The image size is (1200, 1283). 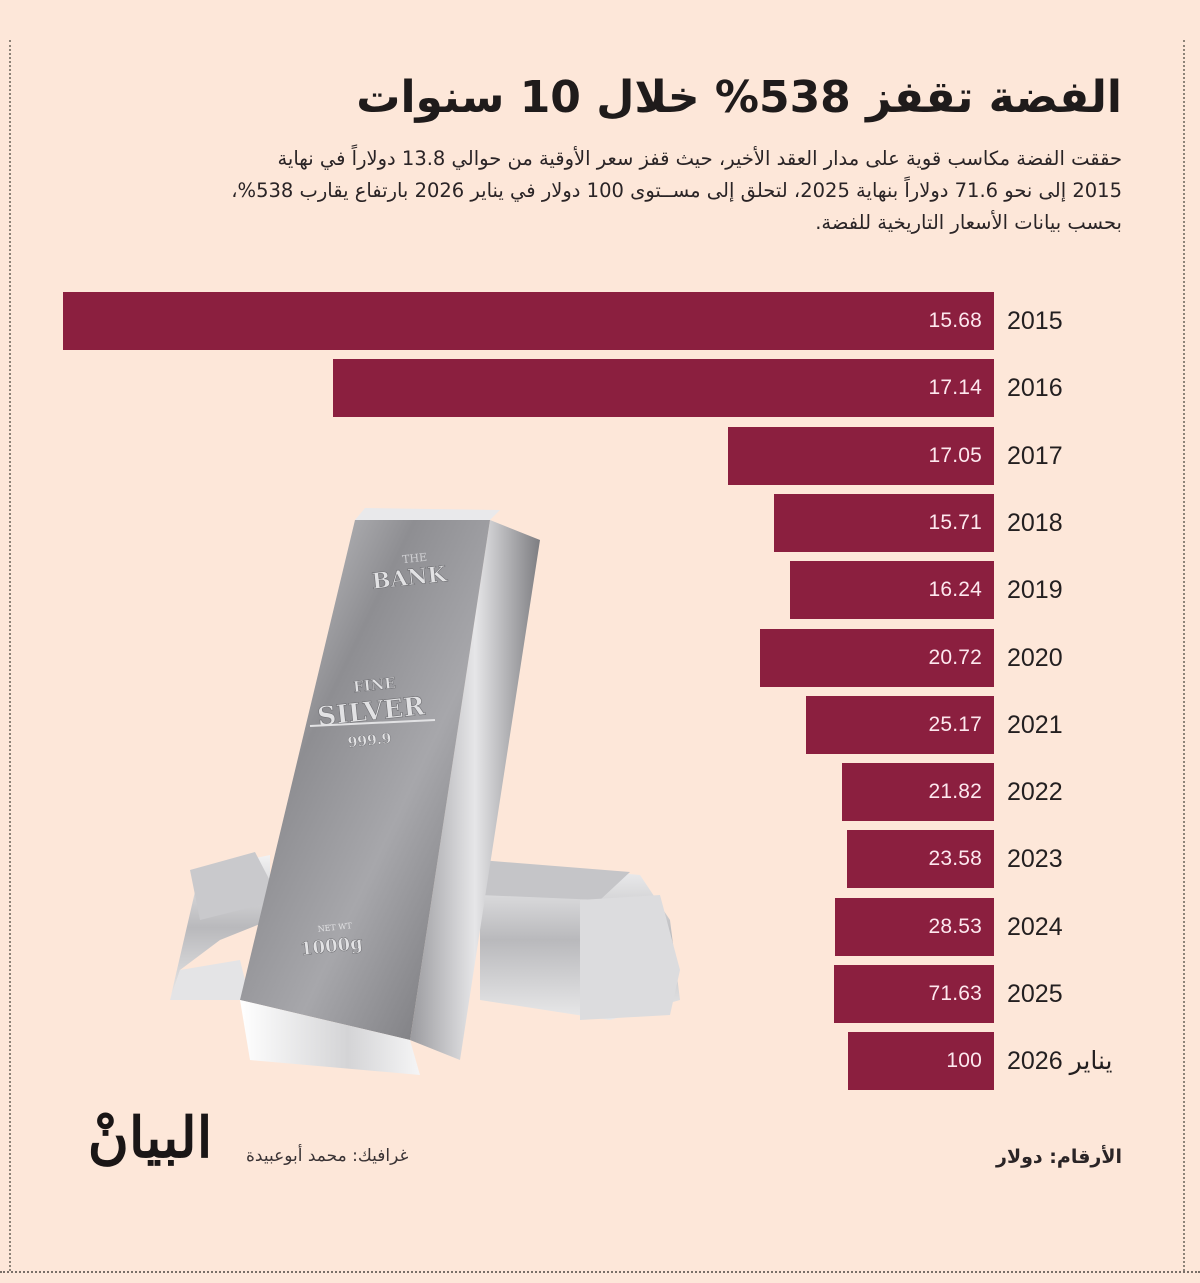 What do you see at coordinates (955, 724) in the screenshot?
I see `bar-value-label: 25.17` at bounding box center [955, 724].